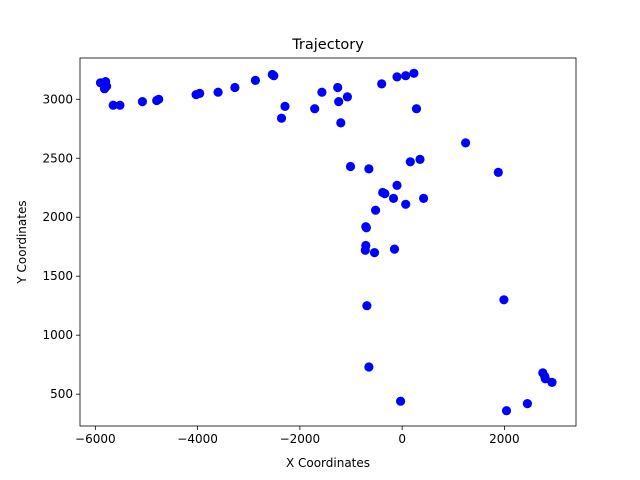 The height and width of the screenshot is (480, 640). What do you see at coordinates (61, 246) in the screenshot?
I see `y-axis-ticks: 500 1000 1500 2000 2500 3000` at bounding box center [61, 246].